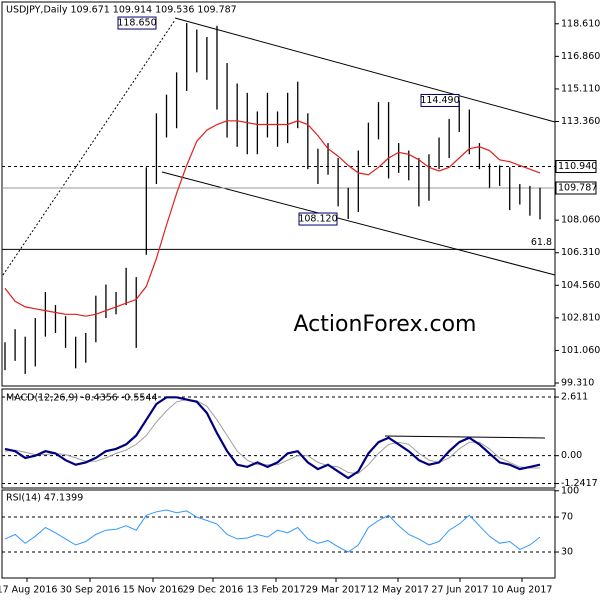 The height and width of the screenshot is (600, 600). What do you see at coordinates (567, 552) in the screenshot?
I see `y-tick-label: 30` at bounding box center [567, 552].